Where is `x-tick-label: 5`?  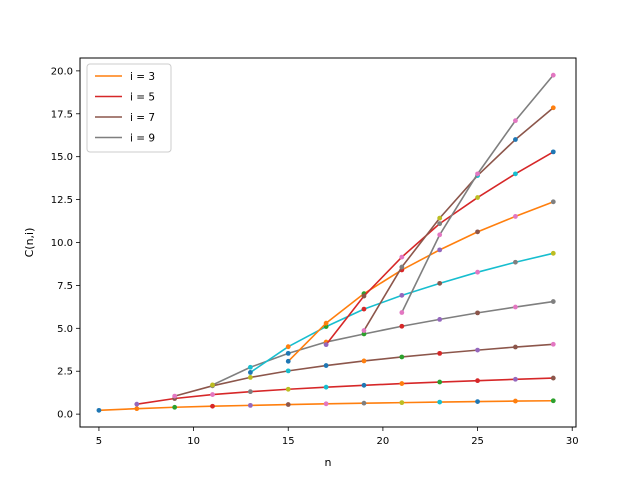 x-tick-label: 5 is located at coordinates (99, 441).